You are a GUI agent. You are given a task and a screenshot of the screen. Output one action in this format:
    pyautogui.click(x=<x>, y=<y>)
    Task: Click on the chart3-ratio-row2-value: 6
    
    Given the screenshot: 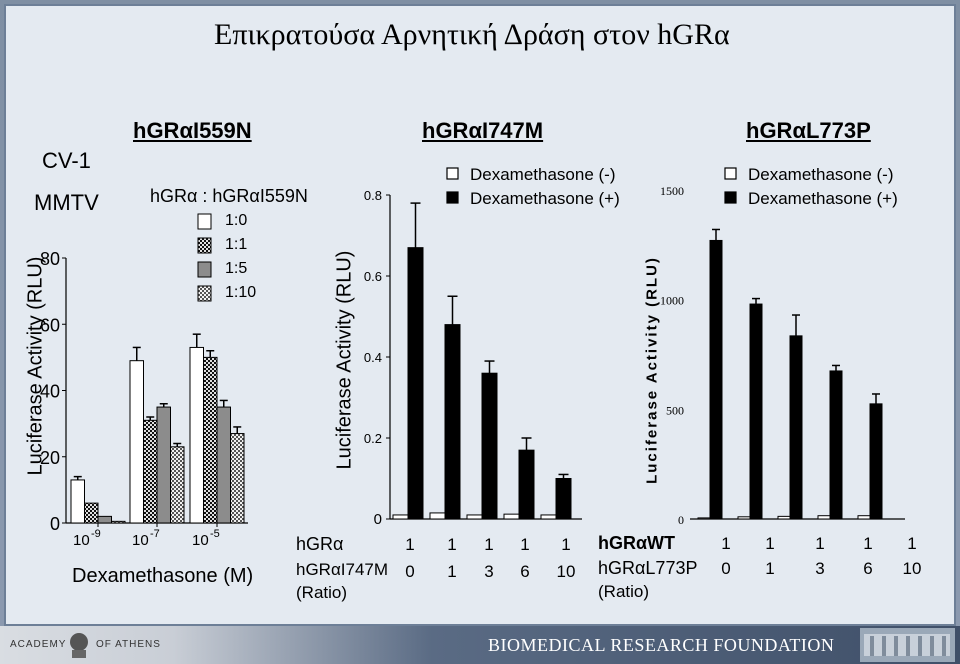 What is the action you would take?
    pyautogui.click(x=867, y=568)
    